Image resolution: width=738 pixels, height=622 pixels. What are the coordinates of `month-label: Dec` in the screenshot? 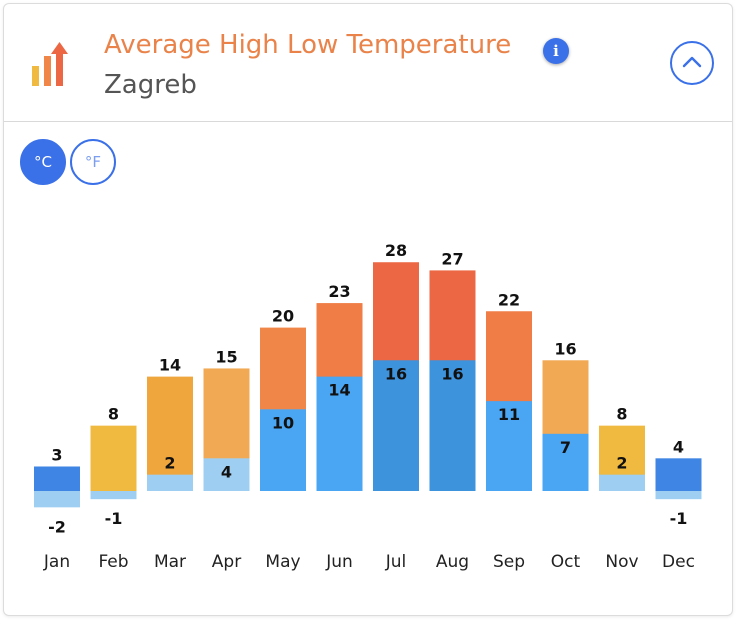 It's located at (678, 562).